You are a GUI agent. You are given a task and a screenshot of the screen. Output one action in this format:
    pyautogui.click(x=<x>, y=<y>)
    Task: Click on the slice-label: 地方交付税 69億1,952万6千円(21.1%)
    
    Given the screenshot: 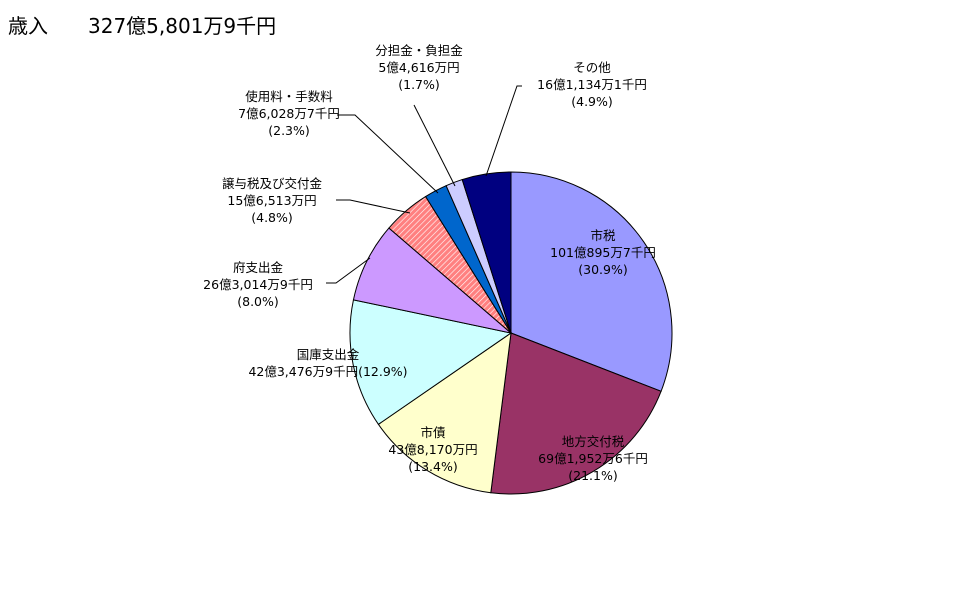 What is the action you would take?
    pyautogui.click(x=593, y=458)
    